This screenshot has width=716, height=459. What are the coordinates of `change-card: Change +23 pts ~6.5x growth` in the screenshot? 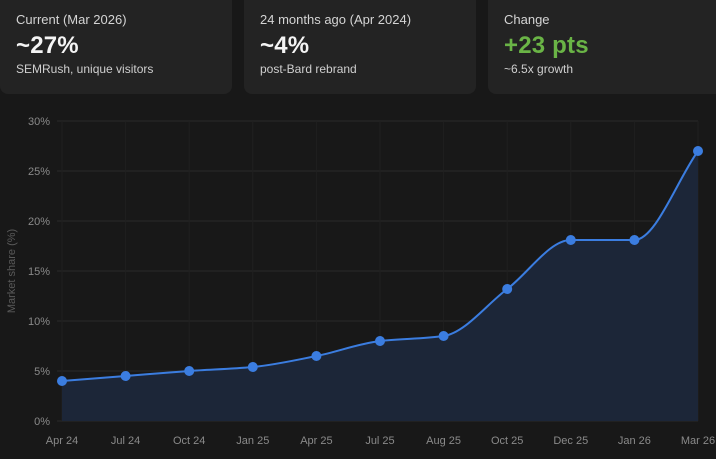 It's located at (602, 47).